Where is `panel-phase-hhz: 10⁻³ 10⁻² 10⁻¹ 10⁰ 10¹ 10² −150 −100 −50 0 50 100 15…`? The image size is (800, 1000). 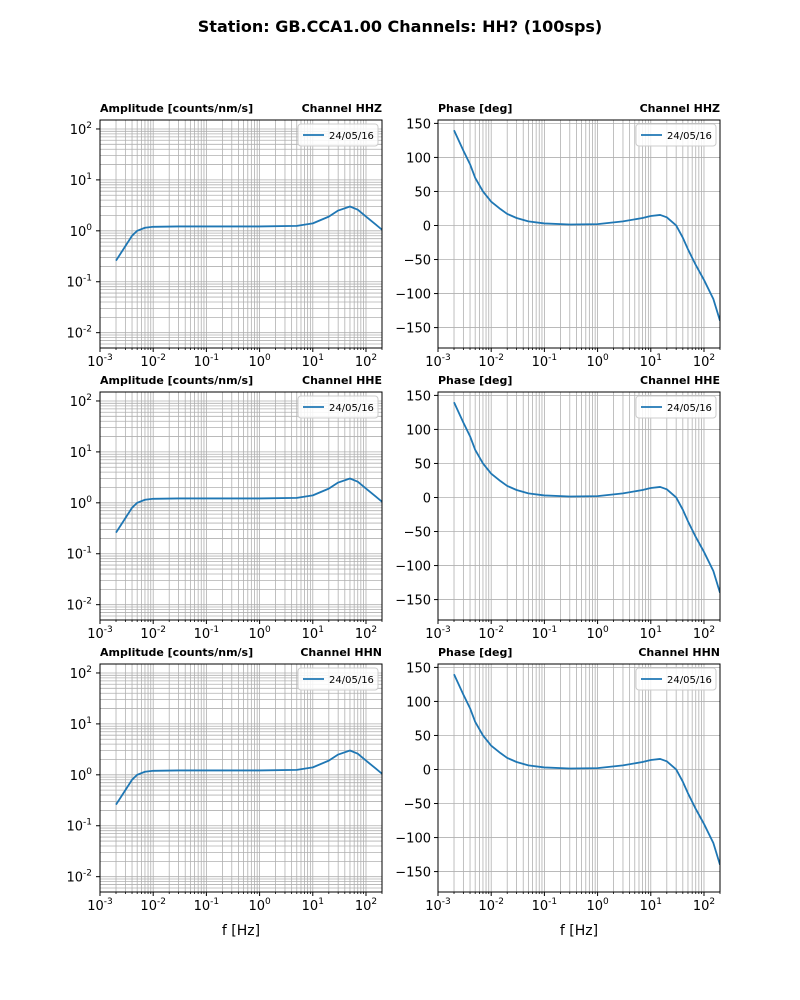
panel-phase-hhz: 10⁻³ 10⁻² 10⁻¹ 10⁰ 10¹ 10² −150 −100 −50 0 50 100 15… is located at coordinates (558, 236).